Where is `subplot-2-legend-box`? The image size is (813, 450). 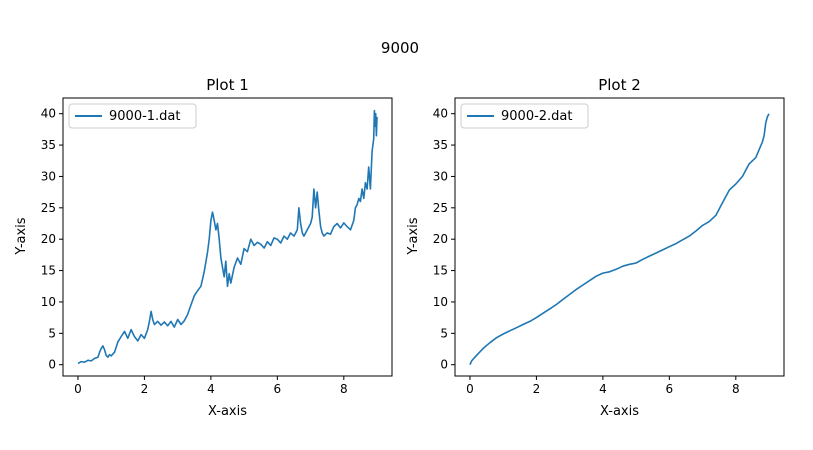 subplot-2-legend-box is located at coordinates (524, 116).